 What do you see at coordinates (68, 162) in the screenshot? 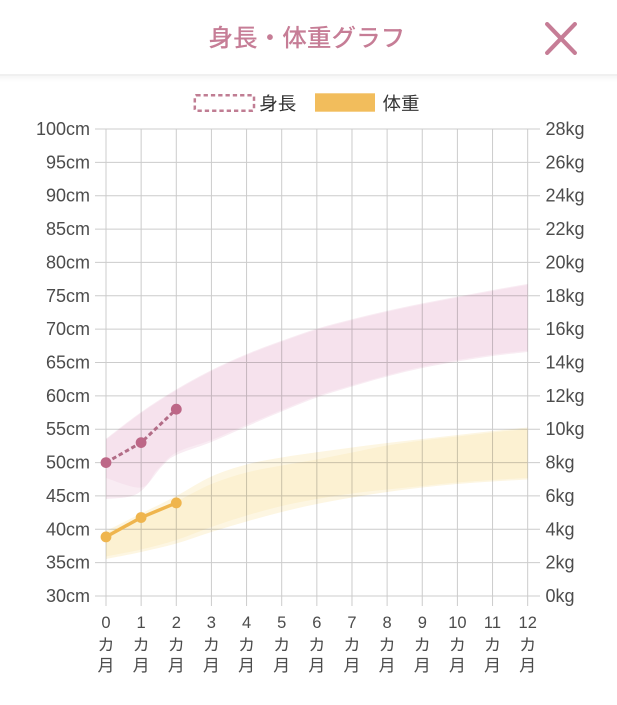
I see `svg-text: 95cm` at bounding box center [68, 162].